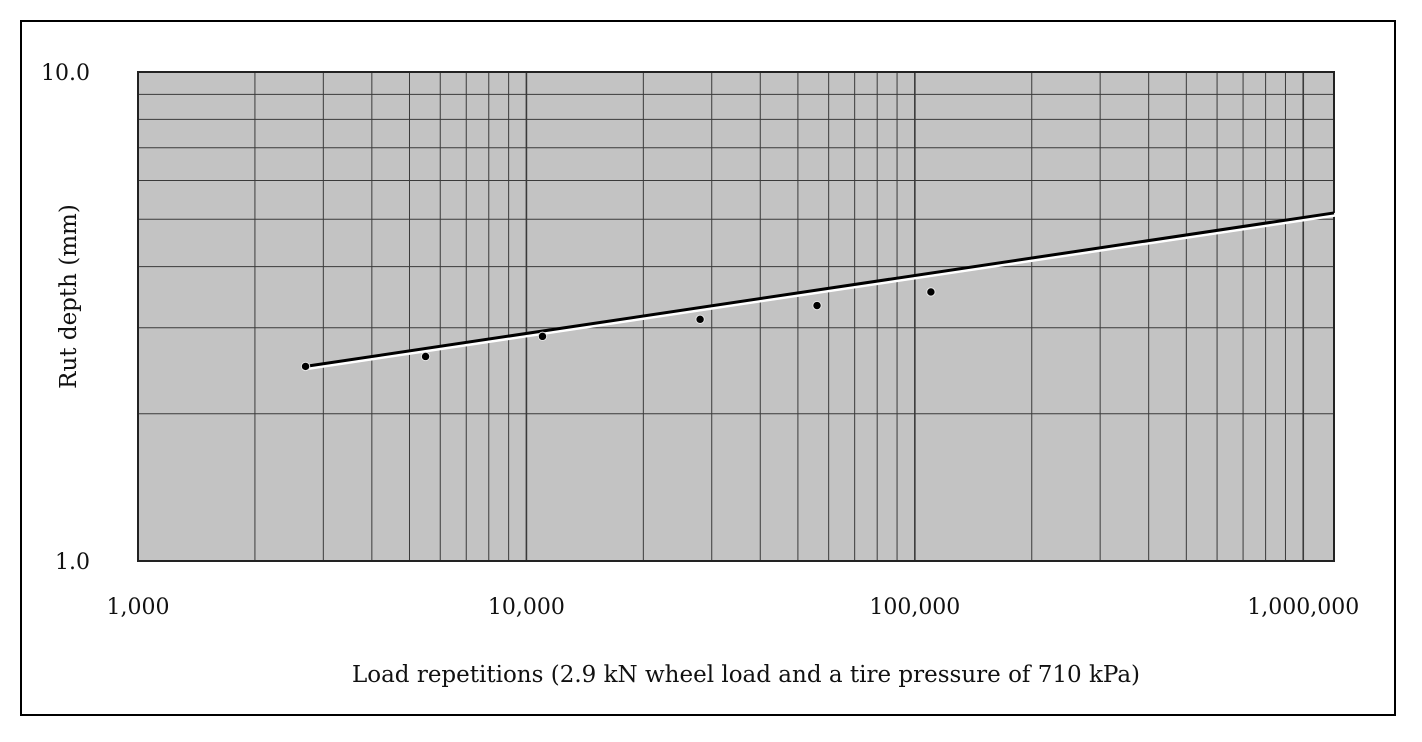  What do you see at coordinates (914, 607) in the screenshot?
I see `x-tick-label: 100,000` at bounding box center [914, 607].